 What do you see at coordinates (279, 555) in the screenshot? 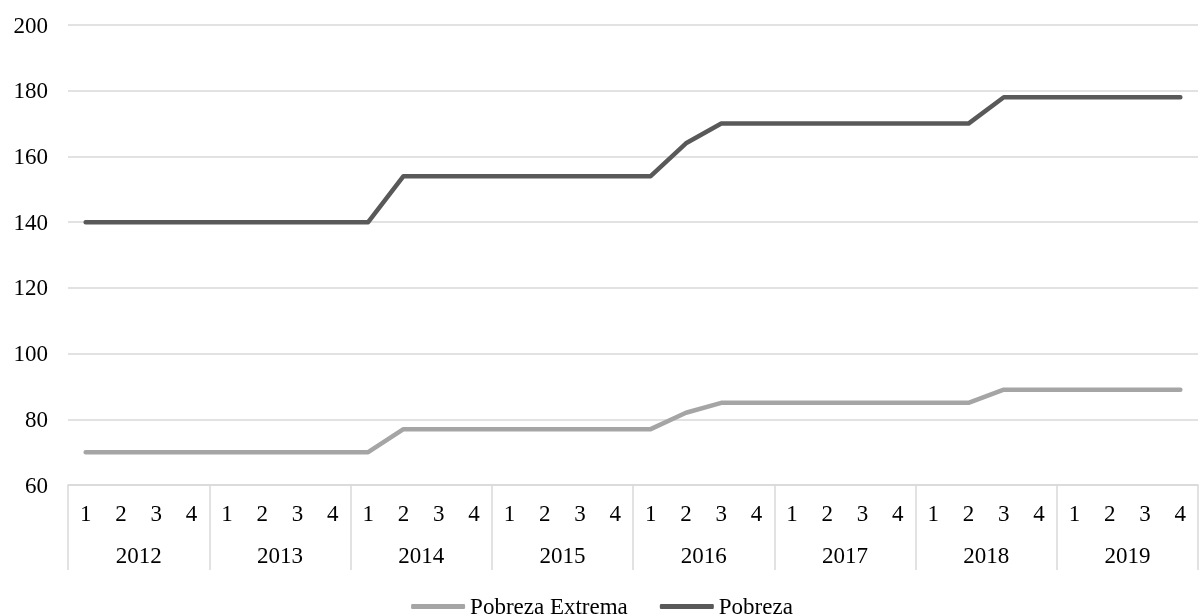
I see `text: 2013` at bounding box center [279, 555].